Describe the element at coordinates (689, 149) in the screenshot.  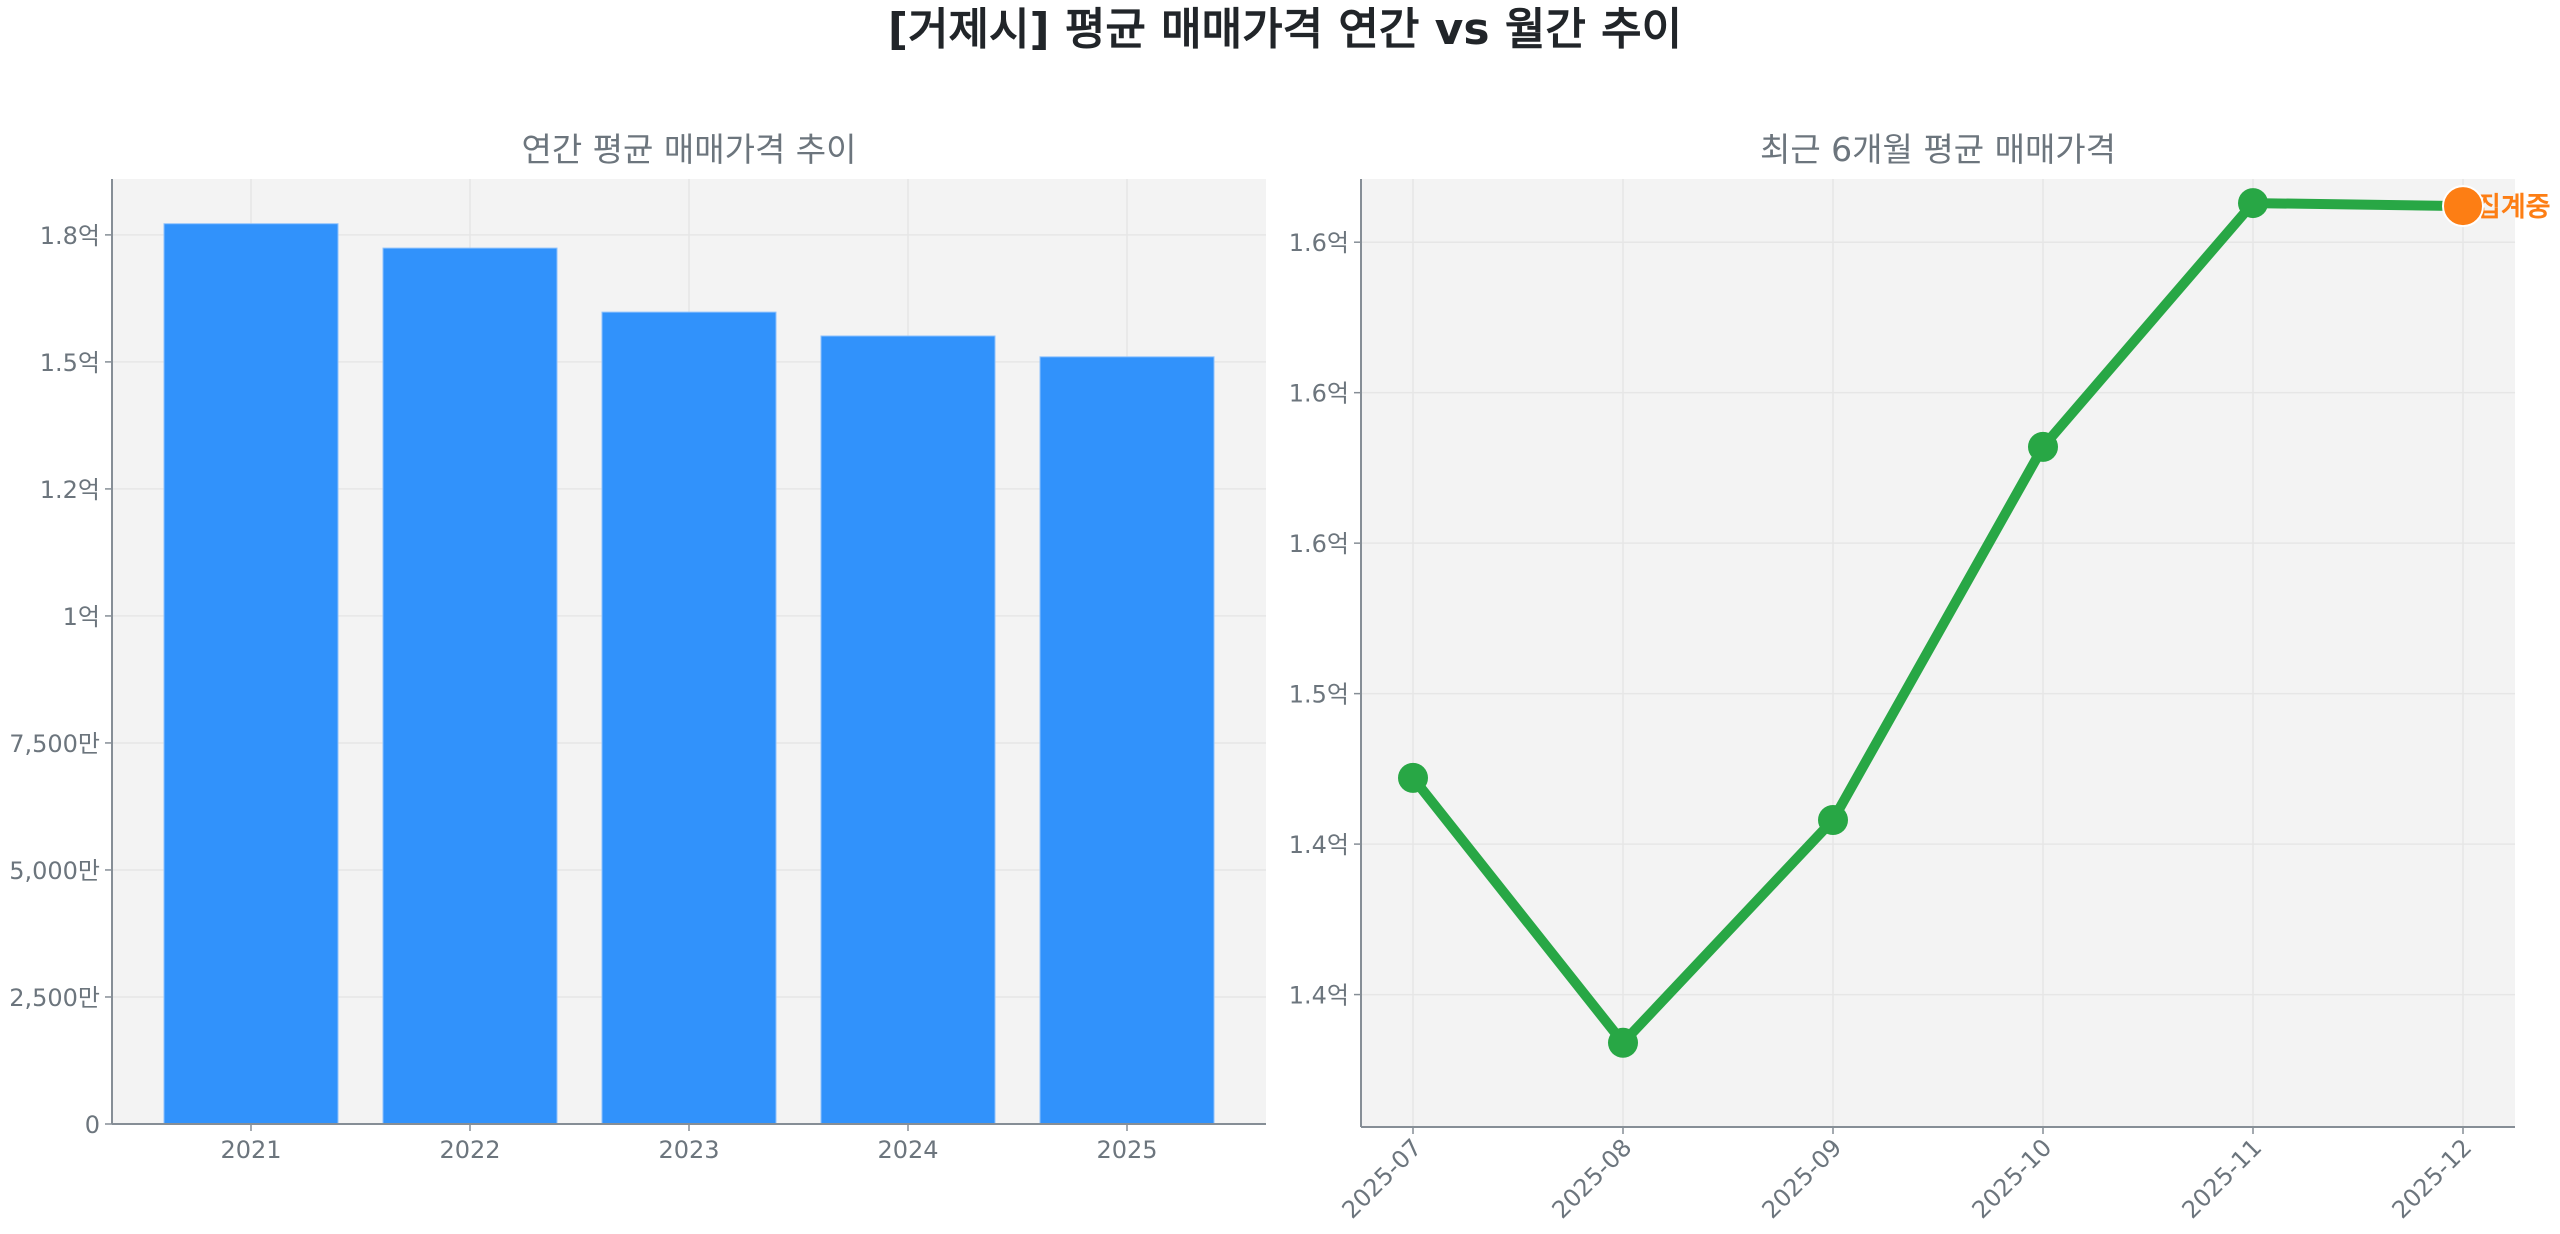
I see `annual-chart-title: 연간 평균 매매가격 추이` at that location.